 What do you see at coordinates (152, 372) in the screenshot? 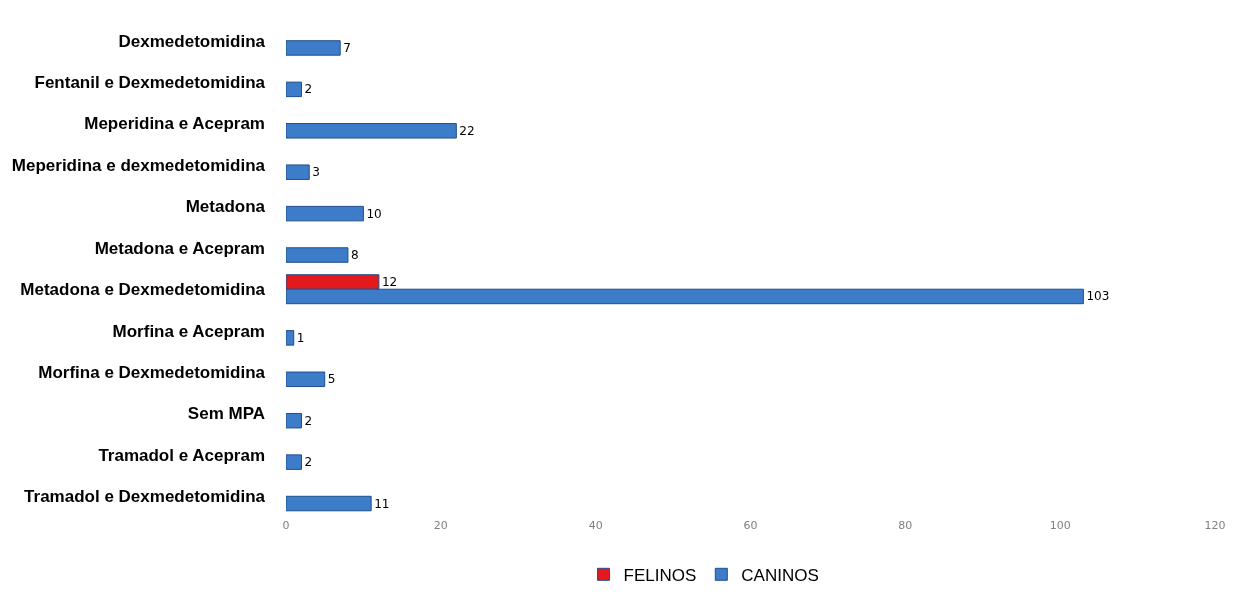
I see `y-tick-label: Morfina e Dexmedetomidina` at bounding box center [152, 372].